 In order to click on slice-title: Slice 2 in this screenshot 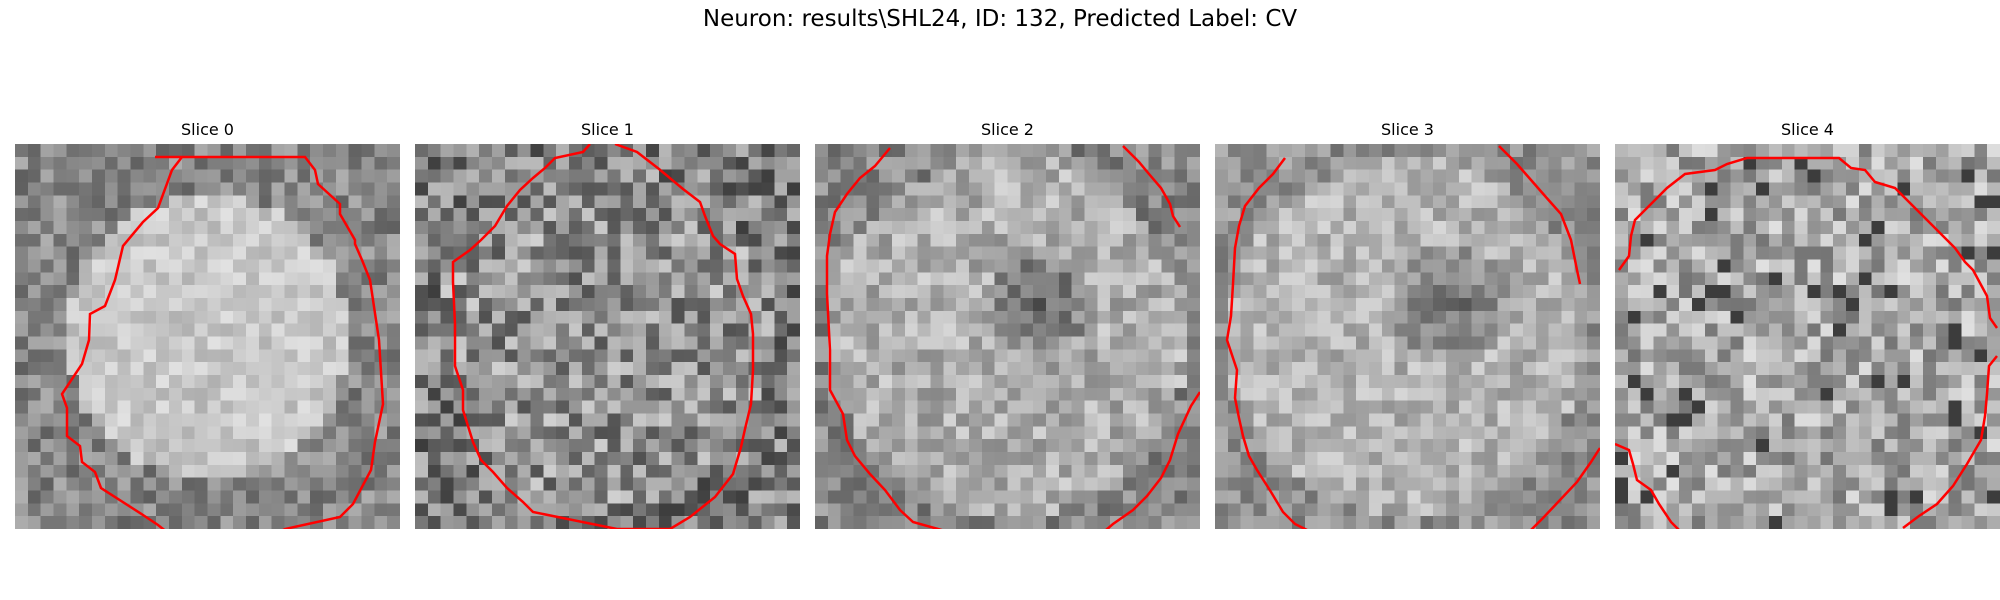, I will do `click(1007, 129)`.